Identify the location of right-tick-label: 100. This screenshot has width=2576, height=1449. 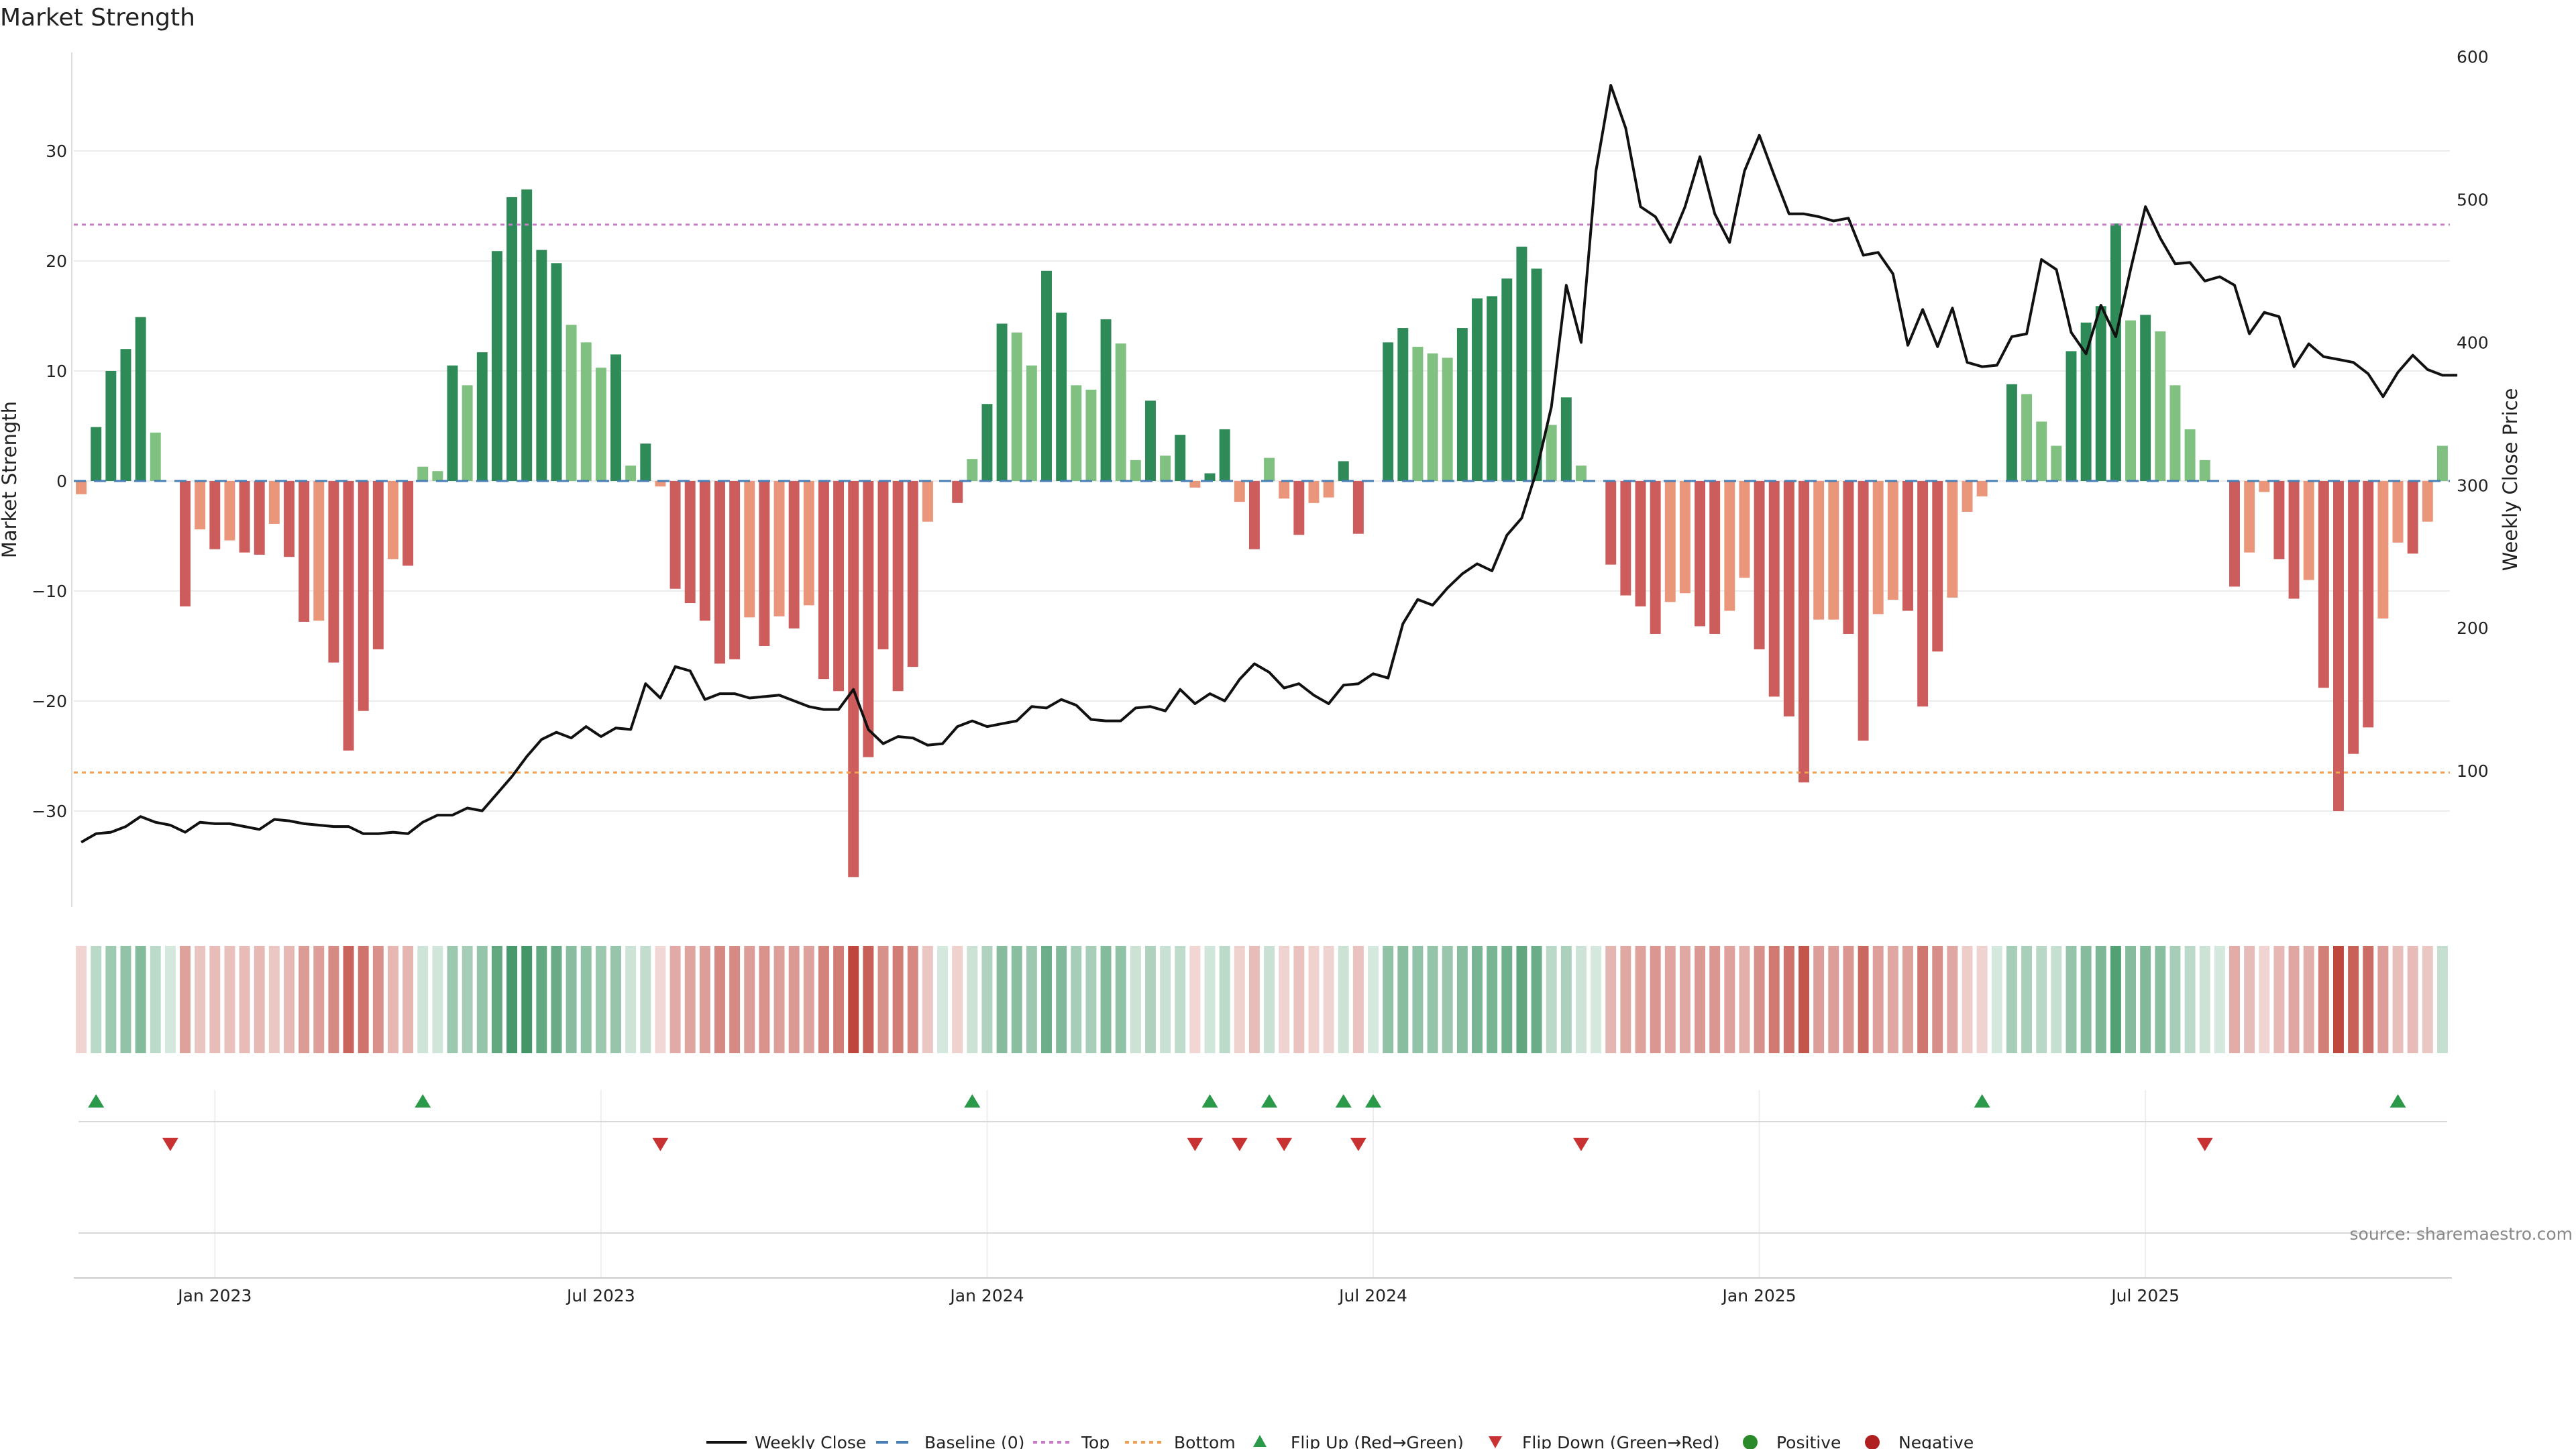
(2473, 771).